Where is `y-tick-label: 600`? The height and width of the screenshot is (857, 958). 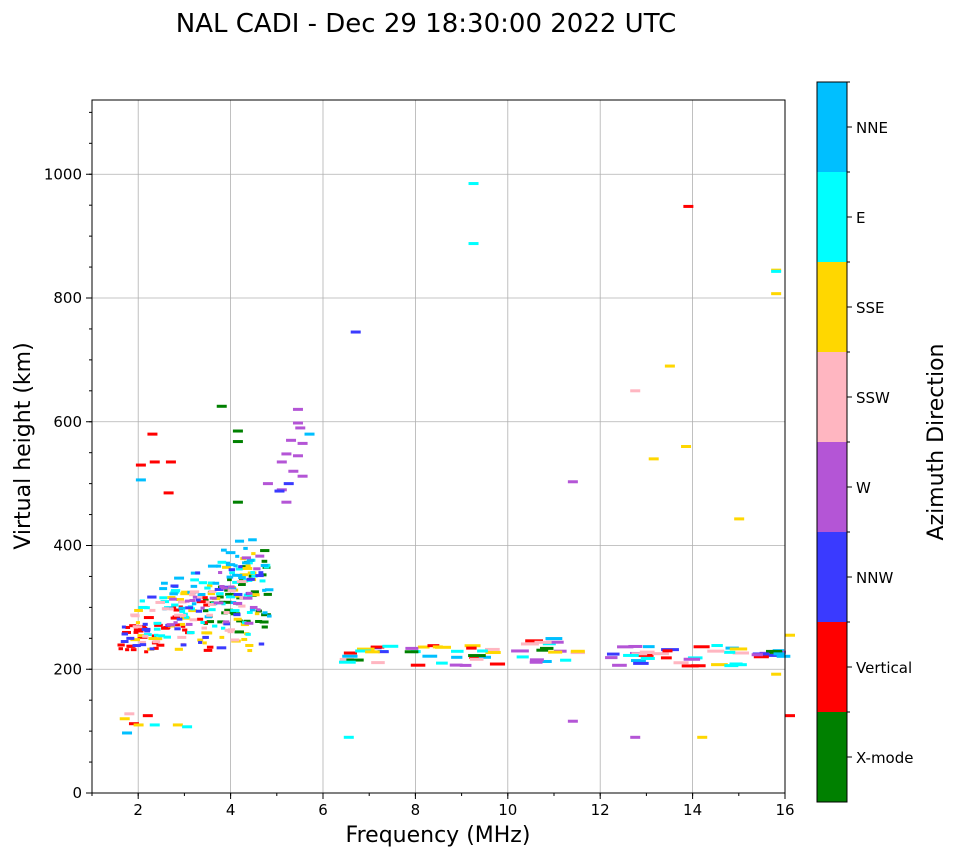 y-tick-label: 600 is located at coordinates (67, 422).